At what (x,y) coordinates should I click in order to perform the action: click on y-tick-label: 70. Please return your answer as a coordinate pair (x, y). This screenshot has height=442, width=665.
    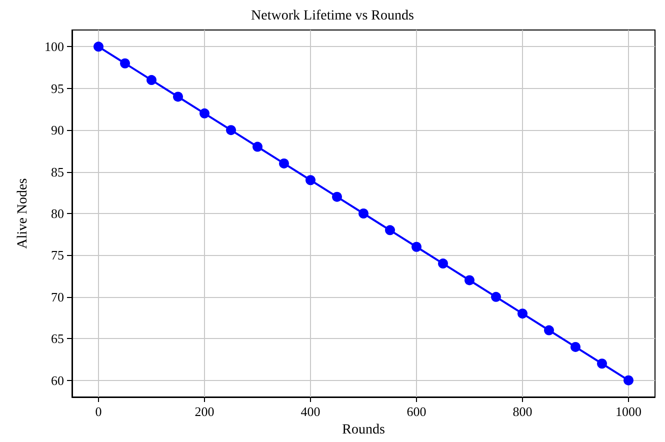
    Looking at the image, I should click on (57, 296).